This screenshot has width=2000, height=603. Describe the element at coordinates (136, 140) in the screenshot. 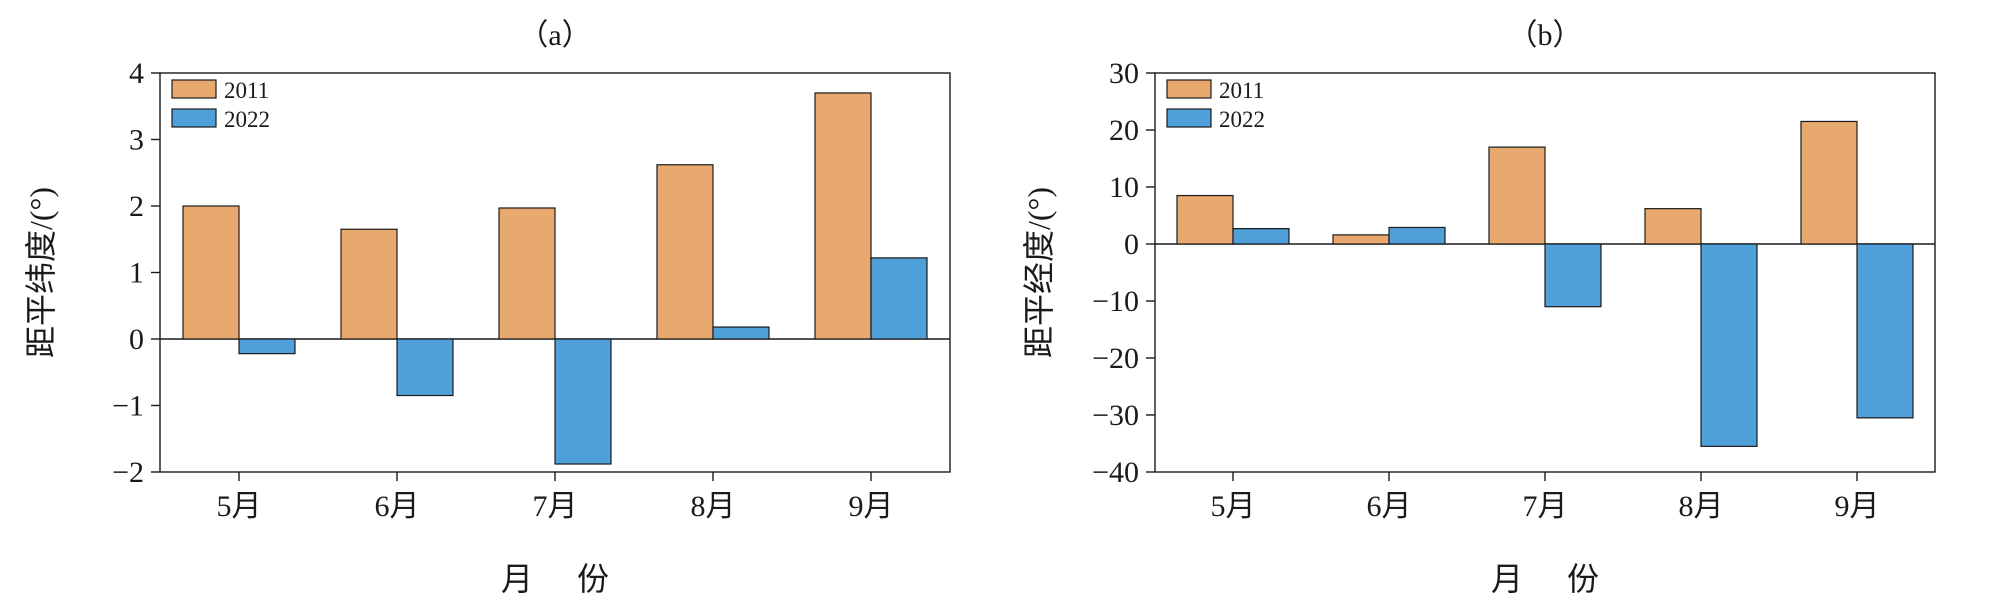

I see `y-tick-label: 3` at that location.